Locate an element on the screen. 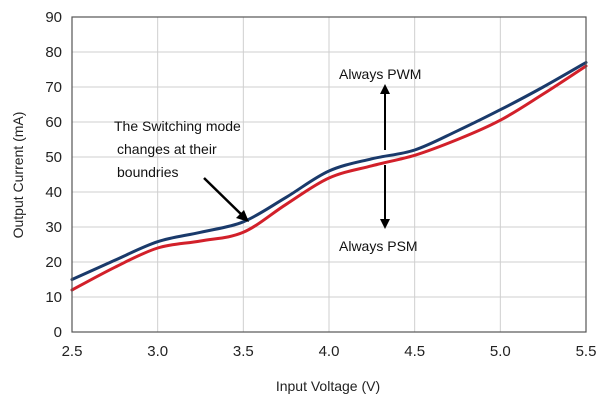 The height and width of the screenshot is (400, 601). annotation-always-pwm: Always PWM is located at coordinates (380, 74).